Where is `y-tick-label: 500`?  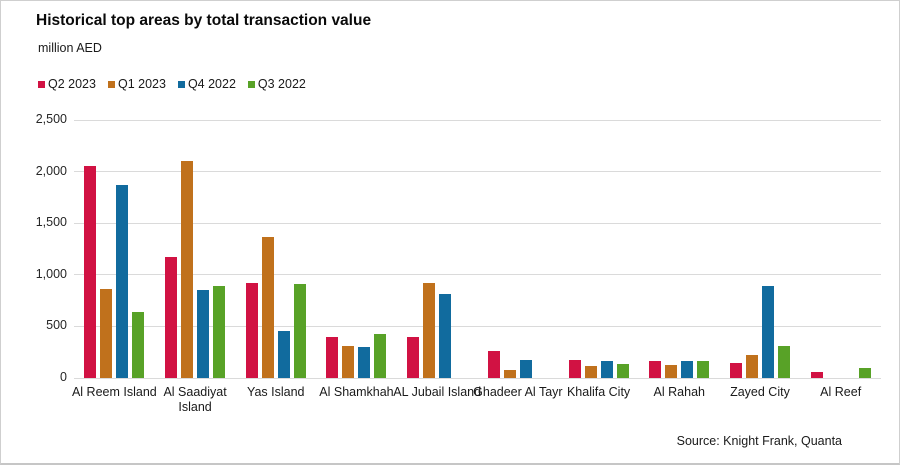
y-tick-label: 500 is located at coordinates (56, 325).